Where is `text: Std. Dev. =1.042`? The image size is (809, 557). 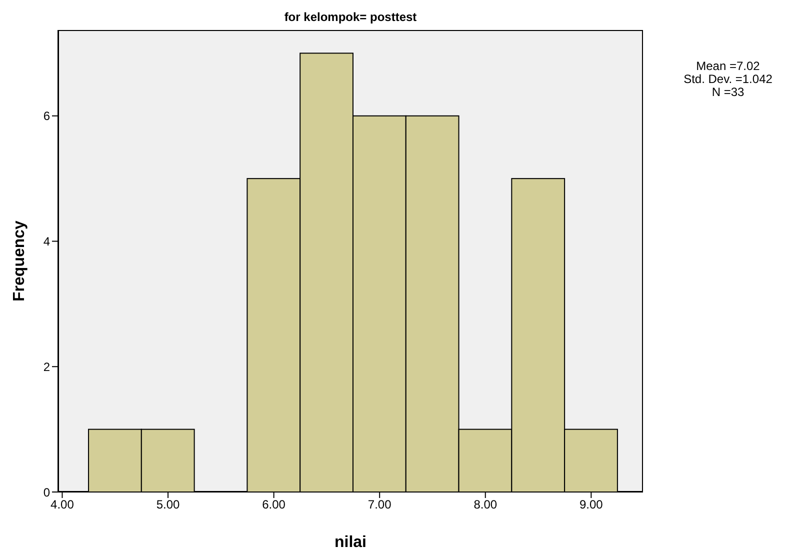
text: Std. Dev. =1.042 is located at coordinates (728, 79).